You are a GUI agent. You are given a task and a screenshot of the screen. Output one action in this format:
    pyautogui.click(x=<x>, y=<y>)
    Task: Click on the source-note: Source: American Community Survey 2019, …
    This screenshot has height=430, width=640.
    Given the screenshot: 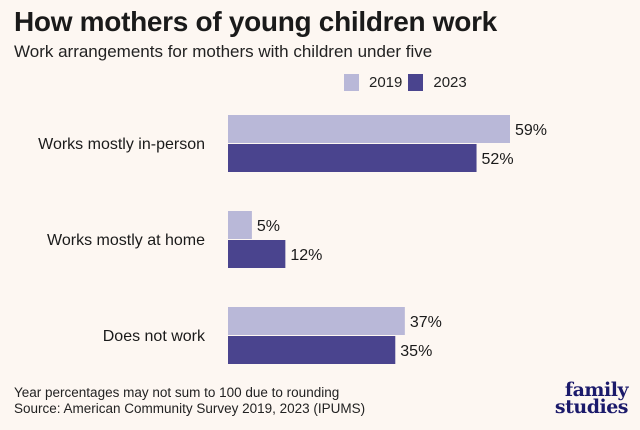 What is the action you would take?
    pyautogui.click(x=190, y=408)
    